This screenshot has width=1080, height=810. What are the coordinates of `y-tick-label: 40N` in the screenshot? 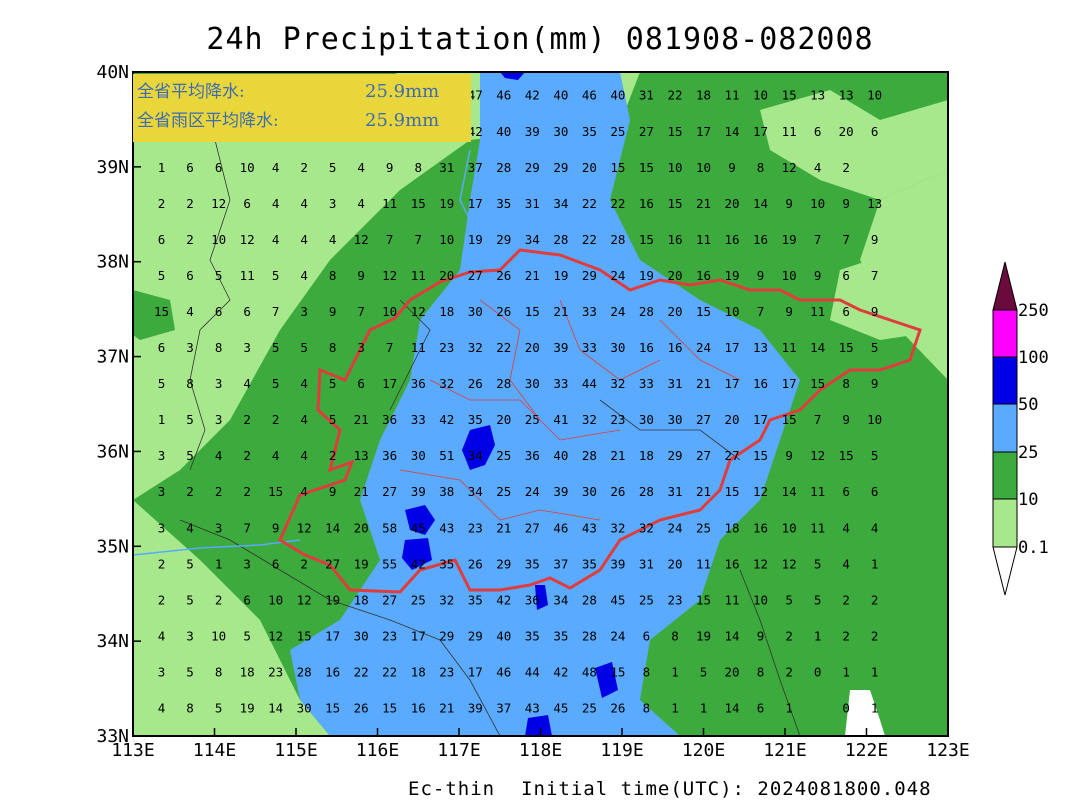 It's located at (112, 72).